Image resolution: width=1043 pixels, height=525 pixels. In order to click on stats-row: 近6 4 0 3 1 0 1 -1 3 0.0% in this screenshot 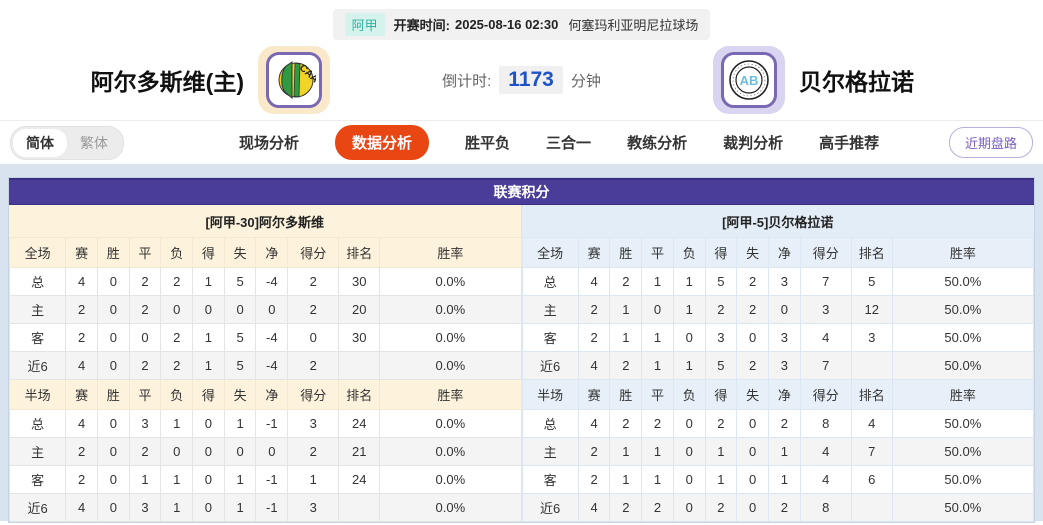, I will do `click(265, 507)`.